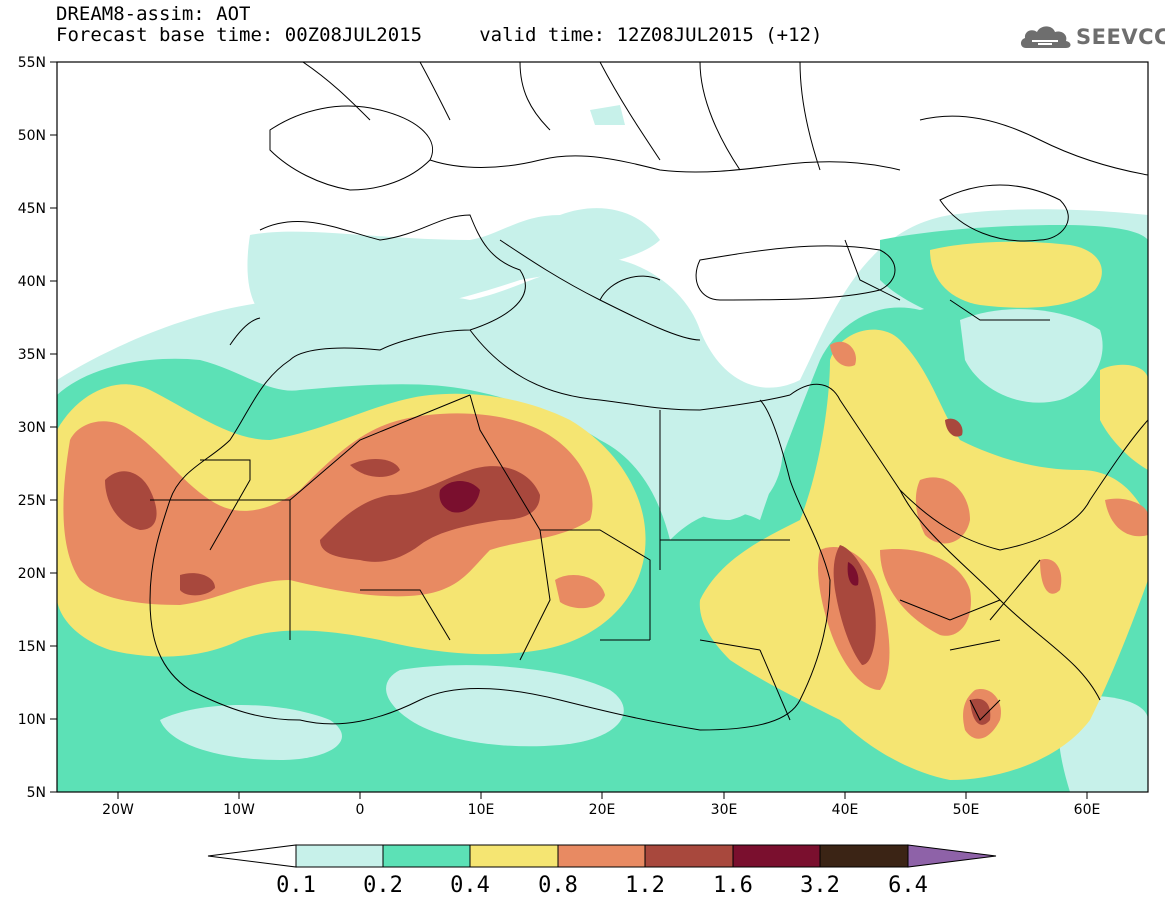  I want to click on lat-label: 5N, so click(36, 793).